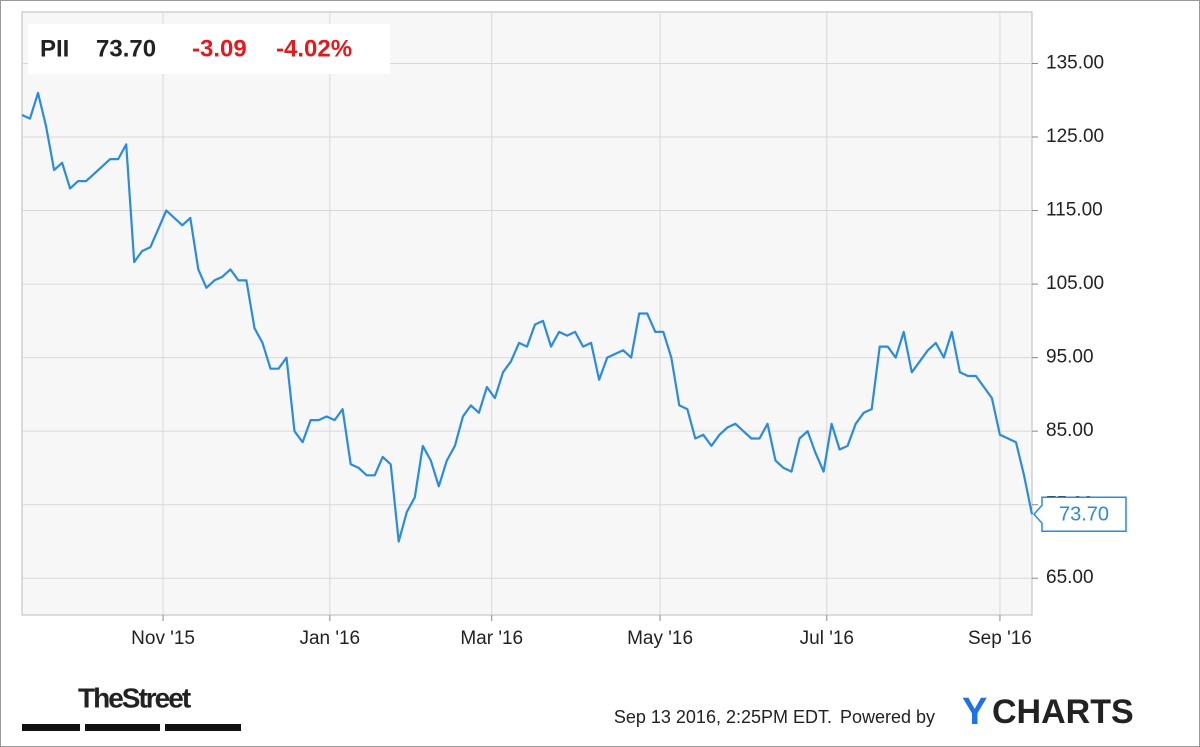 The height and width of the screenshot is (747, 1200). What do you see at coordinates (134, 697) in the screenshot?
I see `source-logo: TheStreet` at bounding box center [134, 697].